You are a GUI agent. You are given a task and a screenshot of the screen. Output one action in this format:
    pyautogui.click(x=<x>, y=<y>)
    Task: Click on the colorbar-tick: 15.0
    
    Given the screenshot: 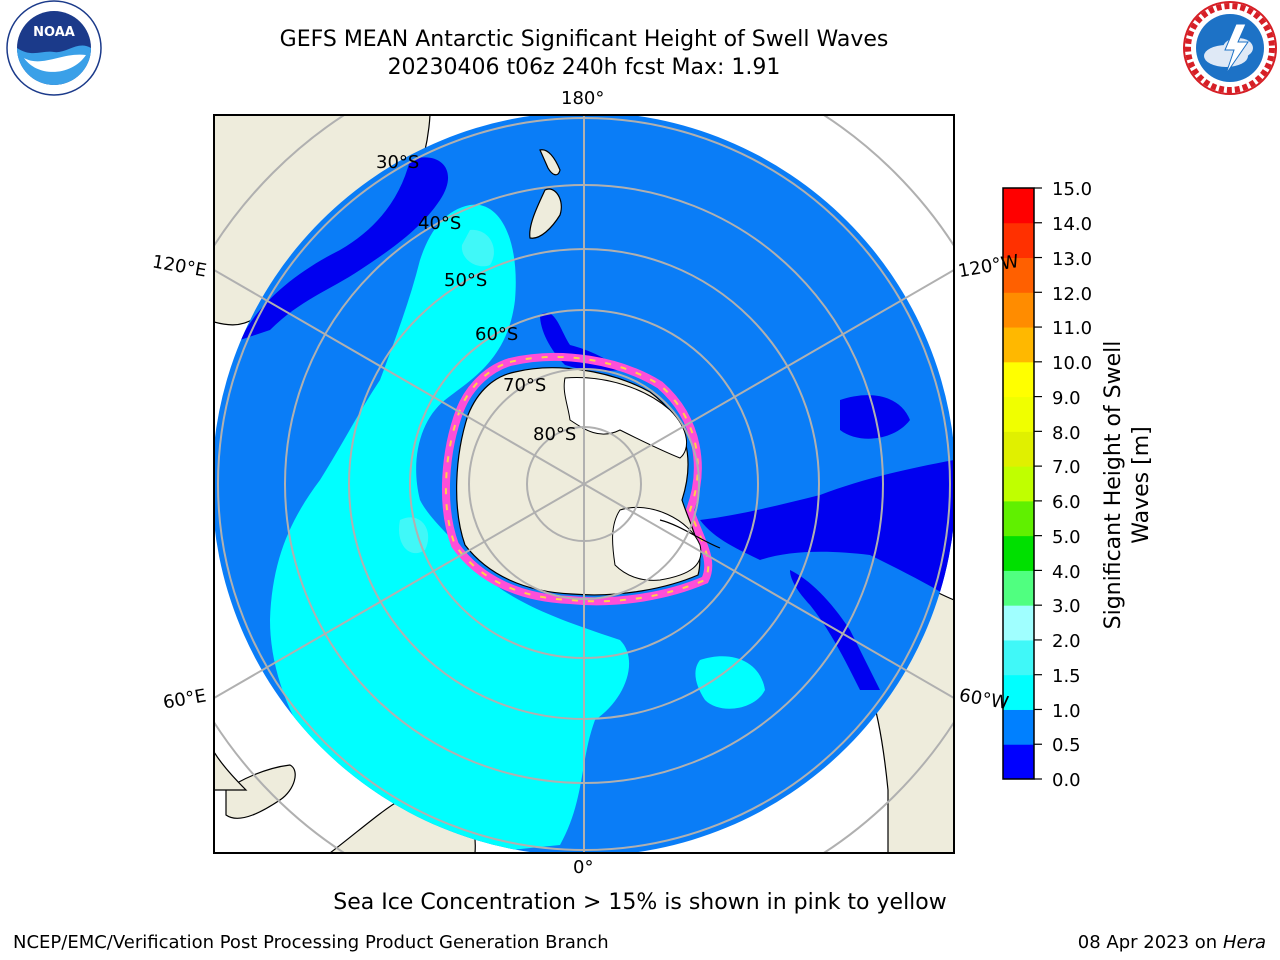 What is the action you would take?
    pyautogui.click(x=1072, y=189)
    